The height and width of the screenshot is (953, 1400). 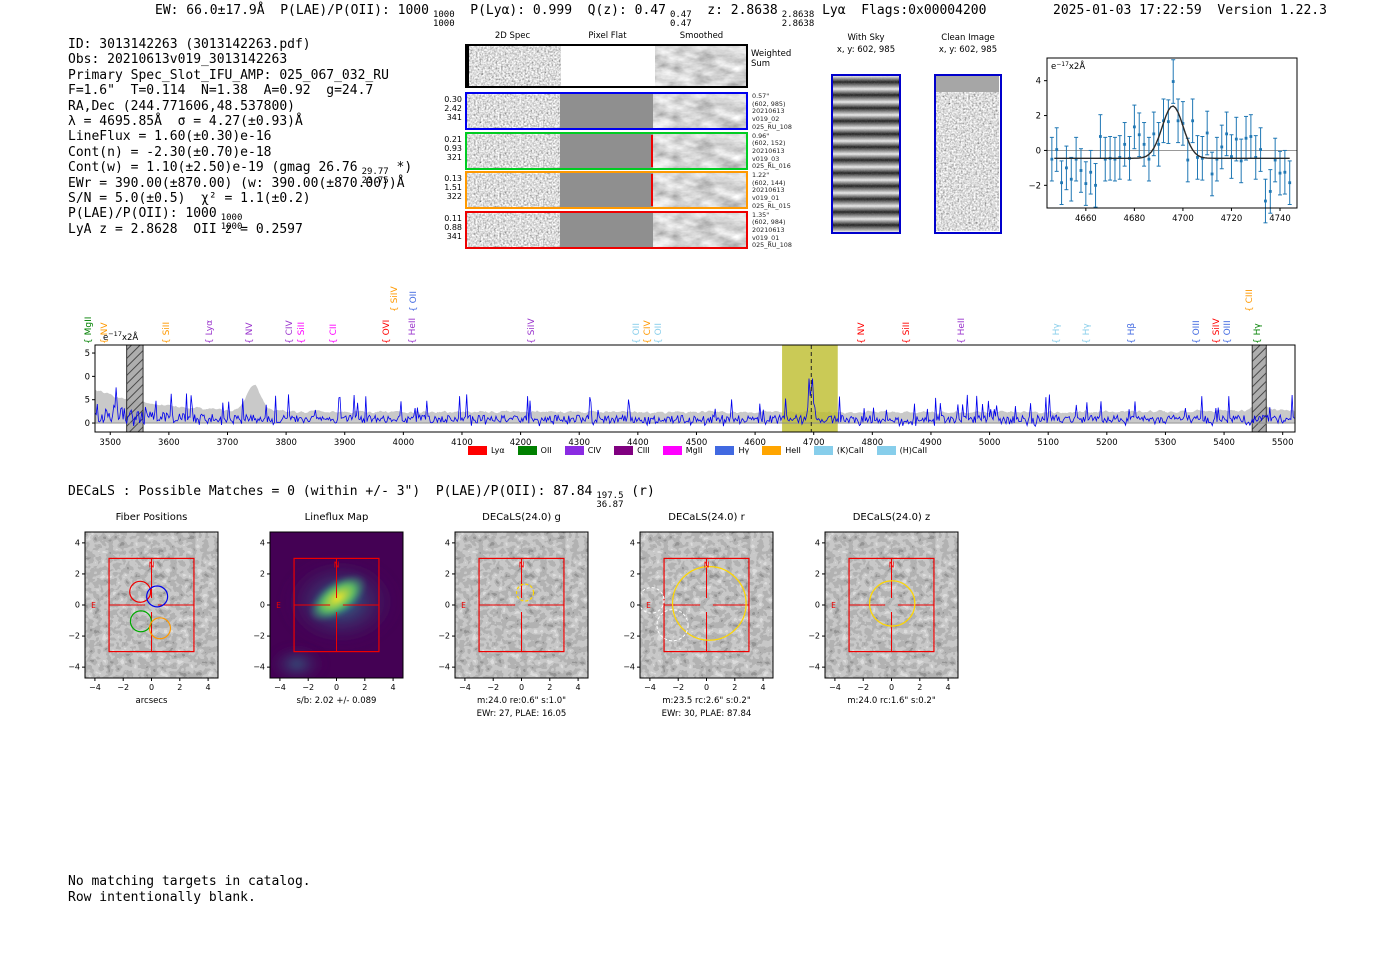 What do you see at coordinates (1224, 443) in the screenshot?
I see `spectrum-x-tick-label: 5400` at bounding box center [1224, 443].